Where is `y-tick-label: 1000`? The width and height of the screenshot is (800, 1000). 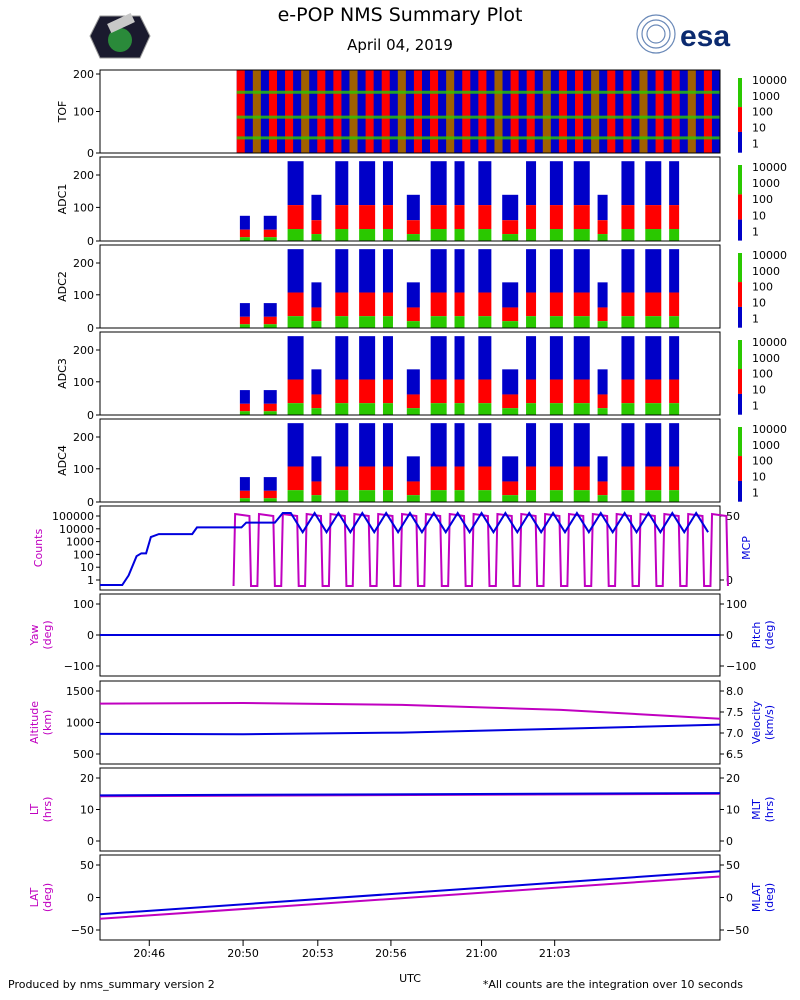 y-tick-label: 1000 is located at coordinates (80, 723).